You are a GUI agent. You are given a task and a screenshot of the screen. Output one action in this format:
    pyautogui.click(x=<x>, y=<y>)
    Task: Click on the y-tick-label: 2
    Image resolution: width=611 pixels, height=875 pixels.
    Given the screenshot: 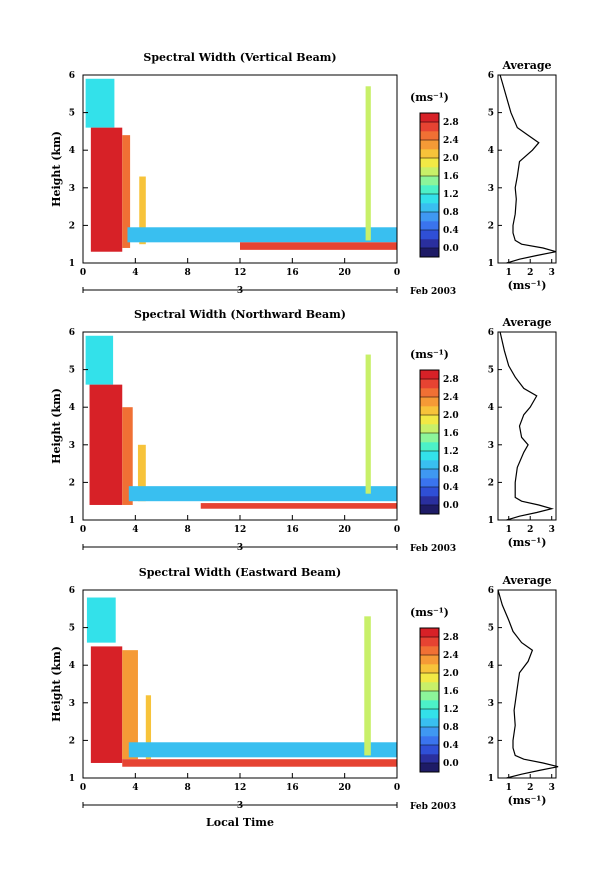 What is the action you would take?
    pyautogui.click(x=72, y=741)
    